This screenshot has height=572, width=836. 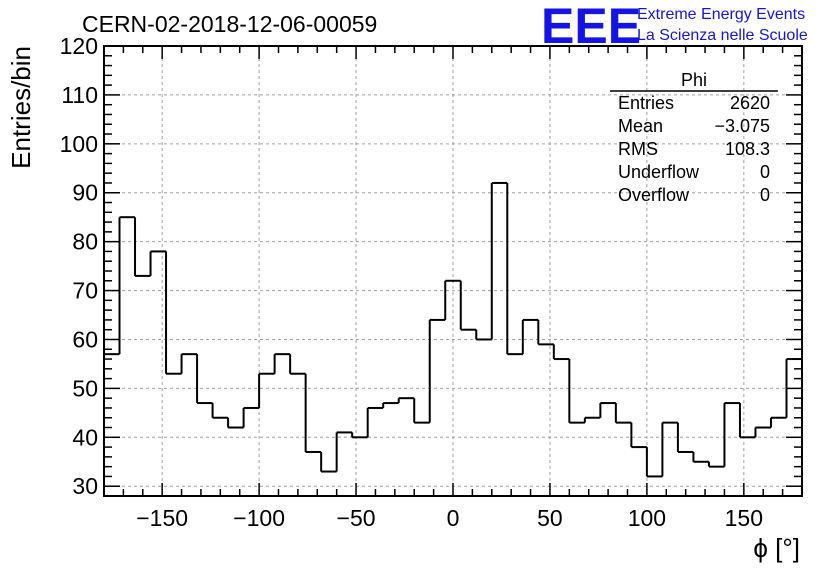 I want to click on x-tick-label: −100, so click(x=259, y=518).